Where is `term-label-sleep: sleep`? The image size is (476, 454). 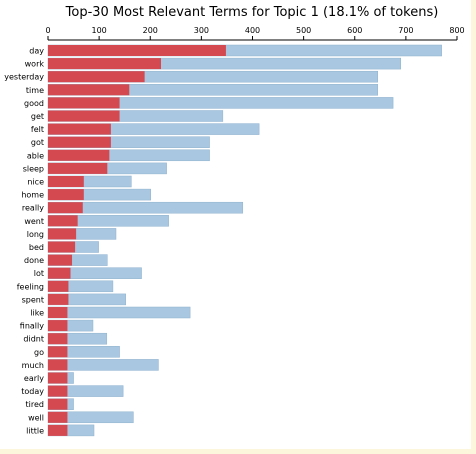 term-label-sleep: sleep is located at coordinates (33, 168).